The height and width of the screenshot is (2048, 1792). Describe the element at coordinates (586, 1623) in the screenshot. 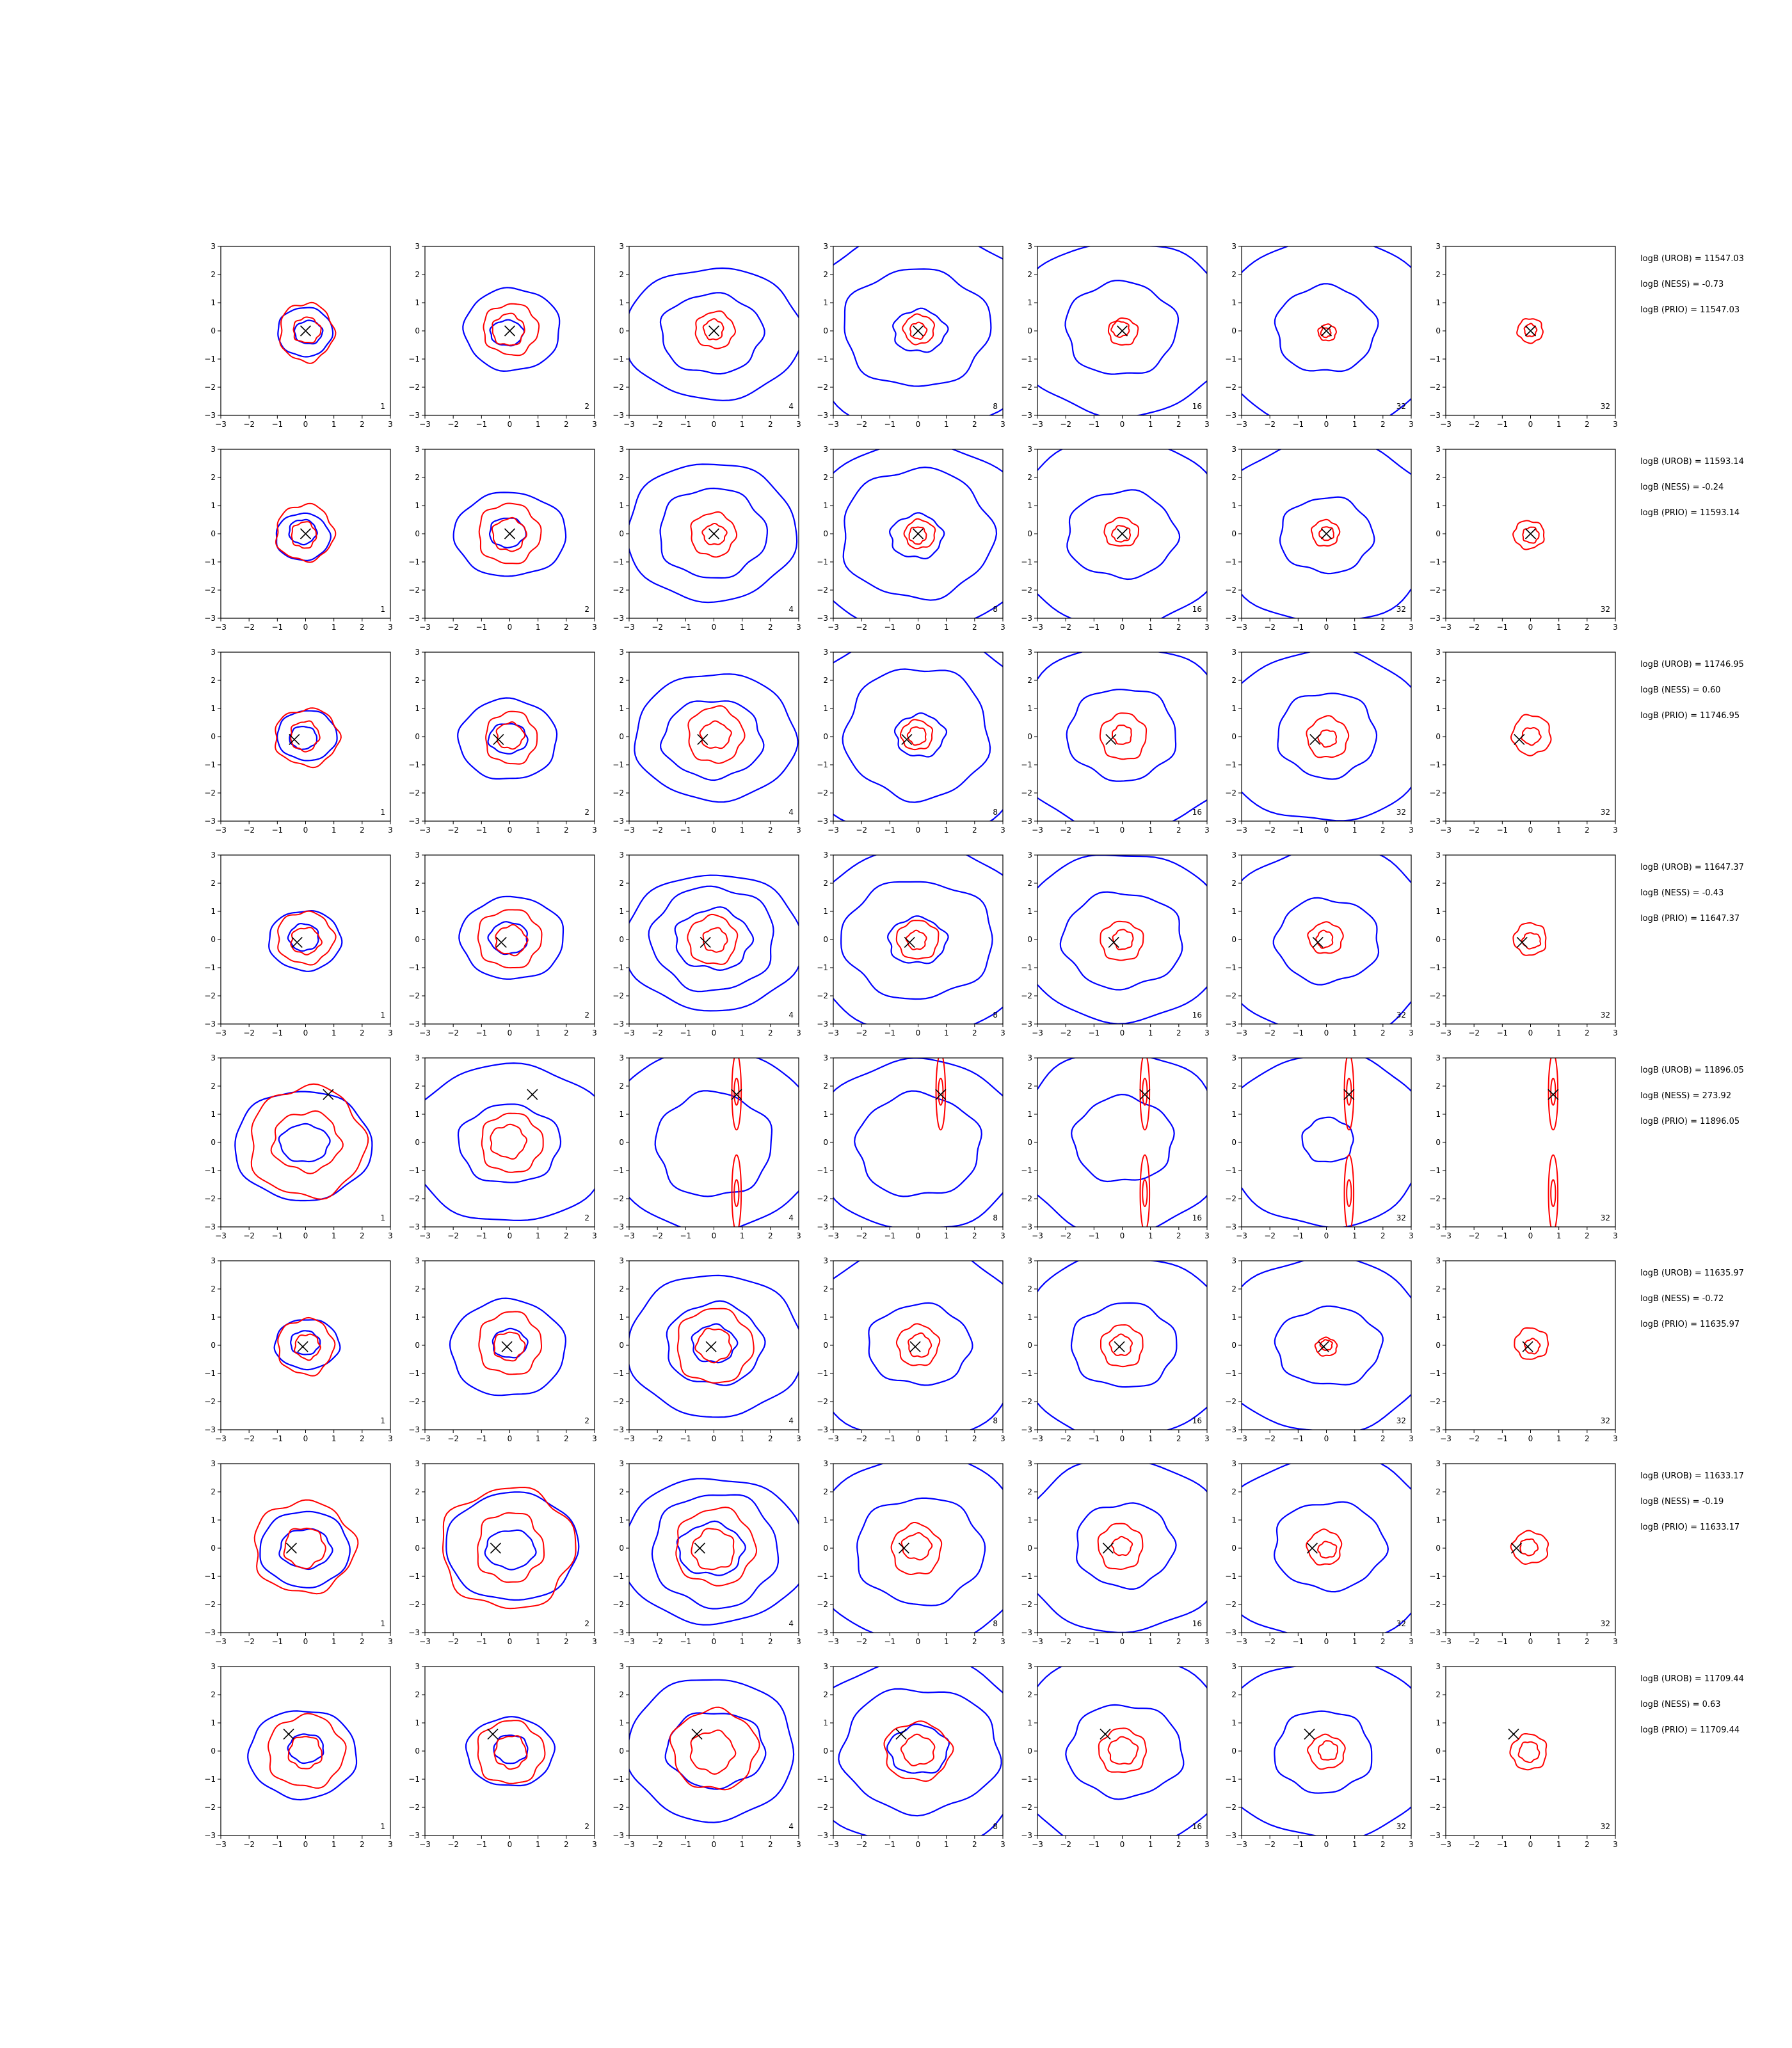

I see `panel-label: 2` at that location.